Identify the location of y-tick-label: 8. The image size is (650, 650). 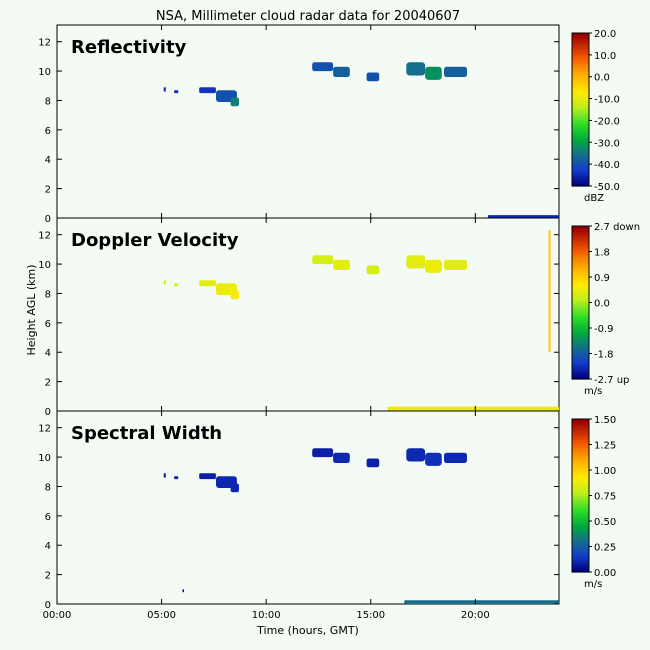
(48, 101).